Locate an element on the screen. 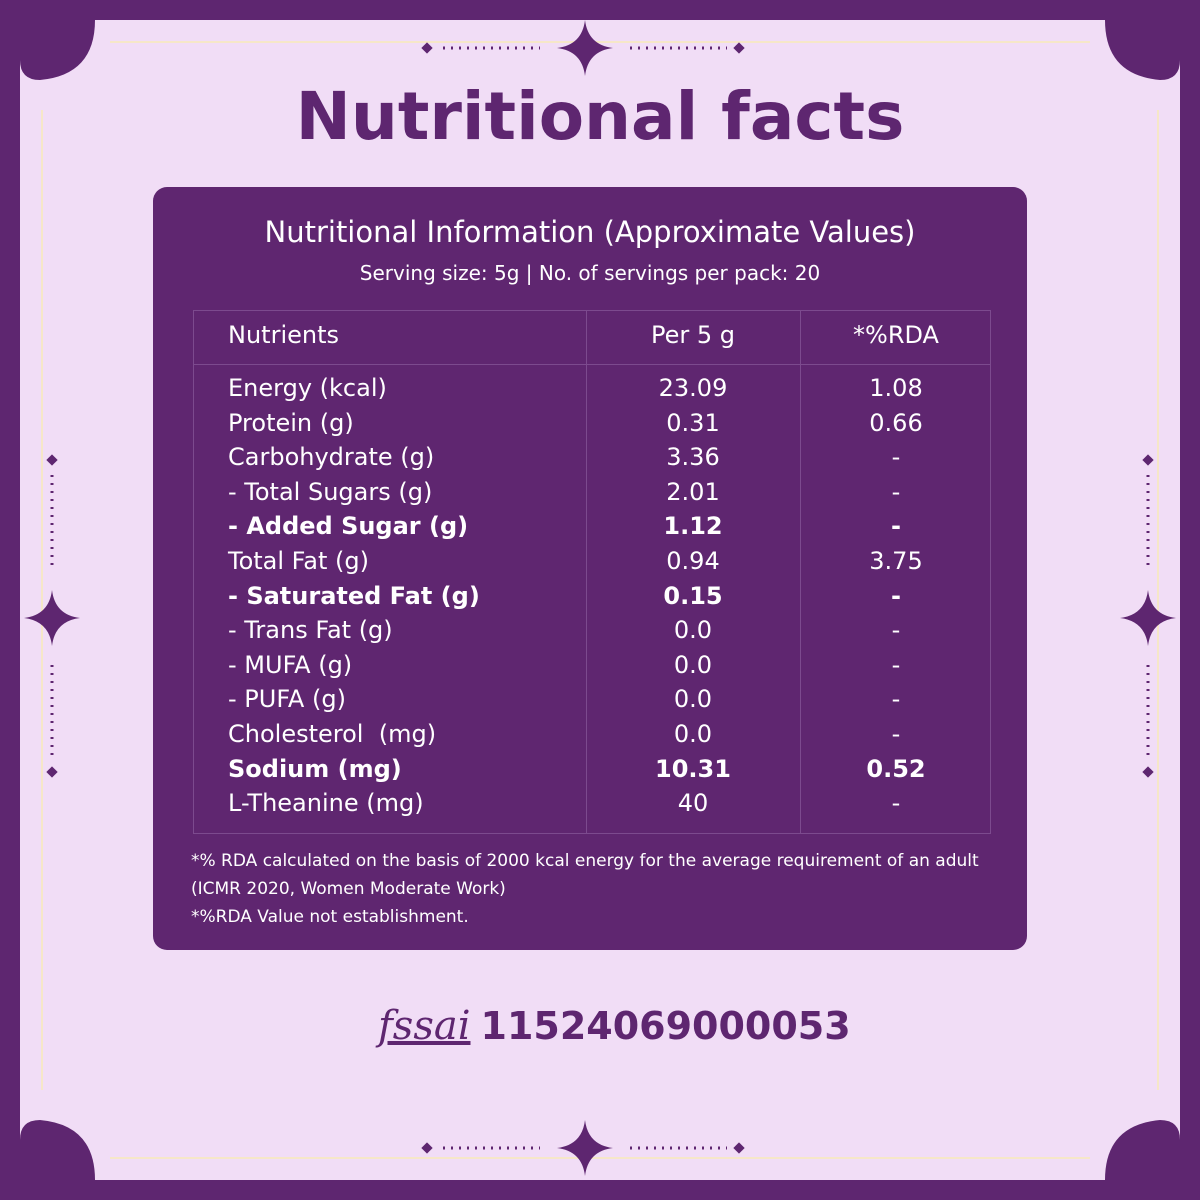 The width and height of the screenshot is (1200, 1200). nutrient-value: 23.09 is located at coordinates (693, 388).